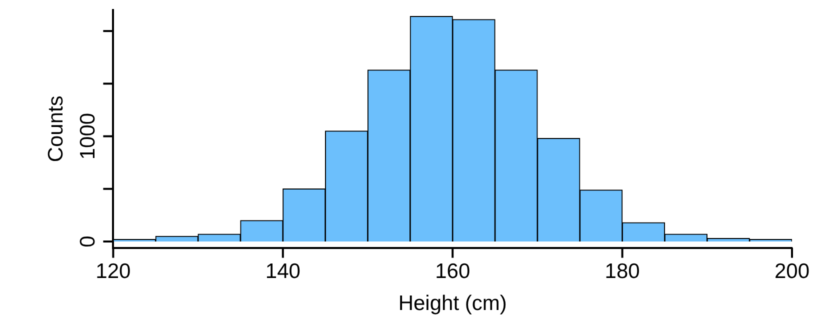 This screenshot has height=321, width=830. Describe the element at coordinates (282, 272) in the screenshot. I see `x-tick-label: 140` at that location.